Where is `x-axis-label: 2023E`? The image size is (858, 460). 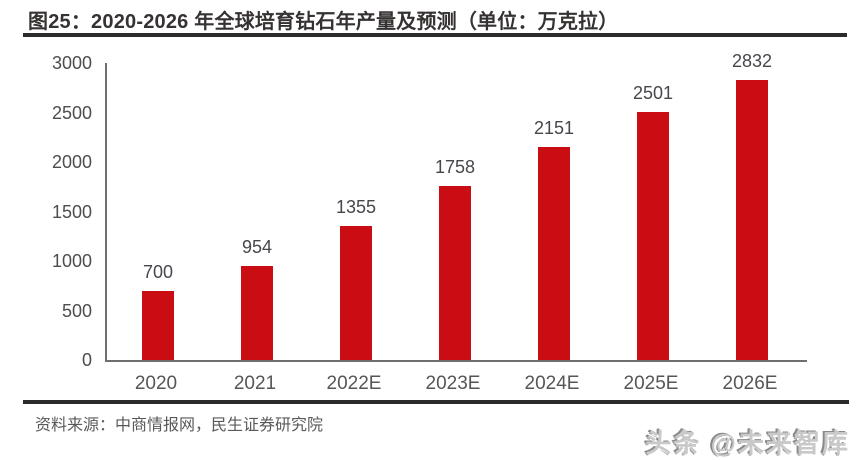
x-axis-label: 2023E is located at coordinates (453, 383).